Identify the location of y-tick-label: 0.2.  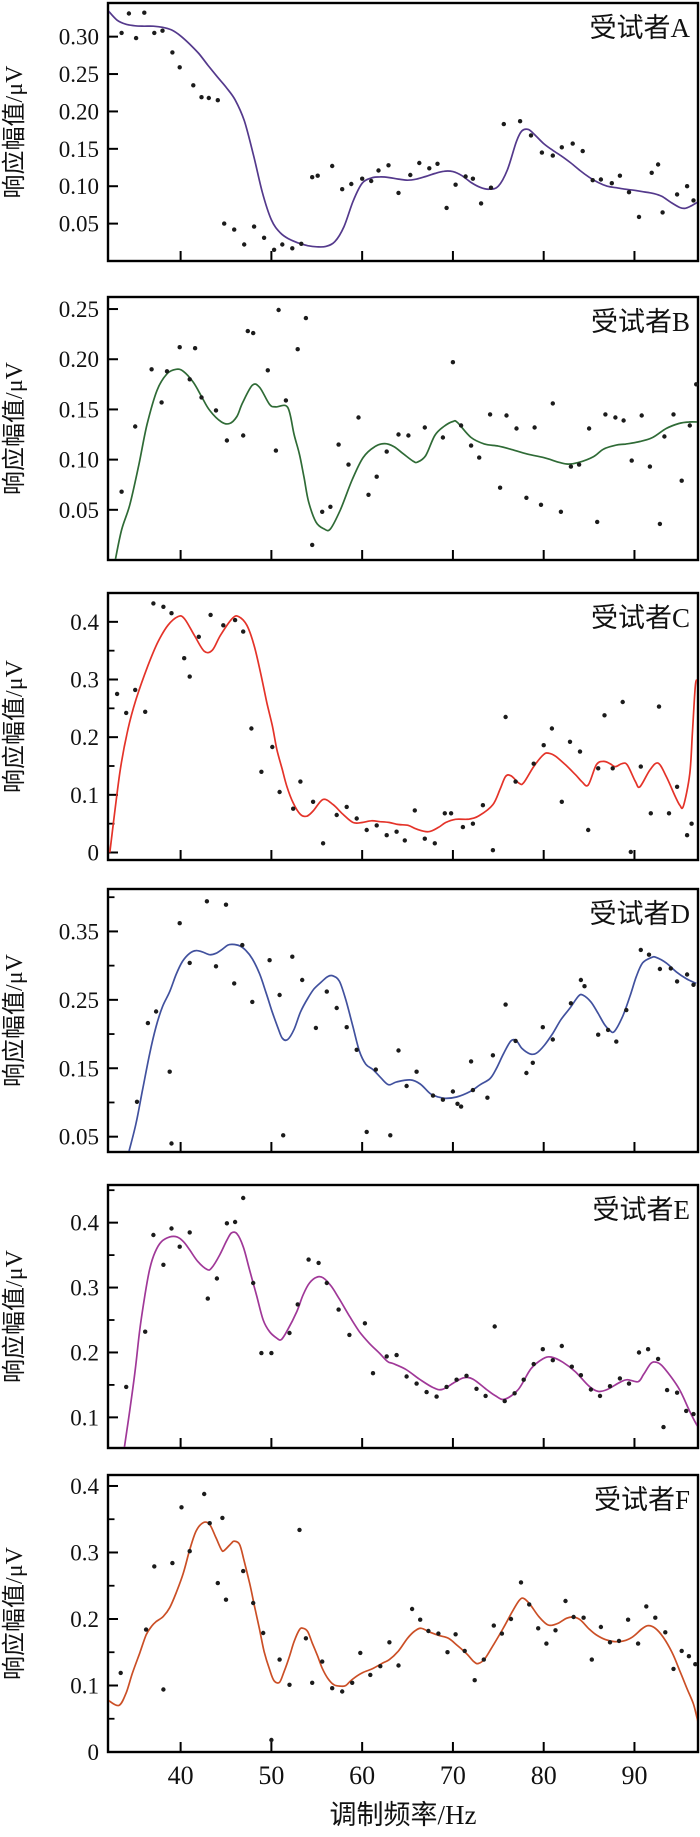
(84, 1619).